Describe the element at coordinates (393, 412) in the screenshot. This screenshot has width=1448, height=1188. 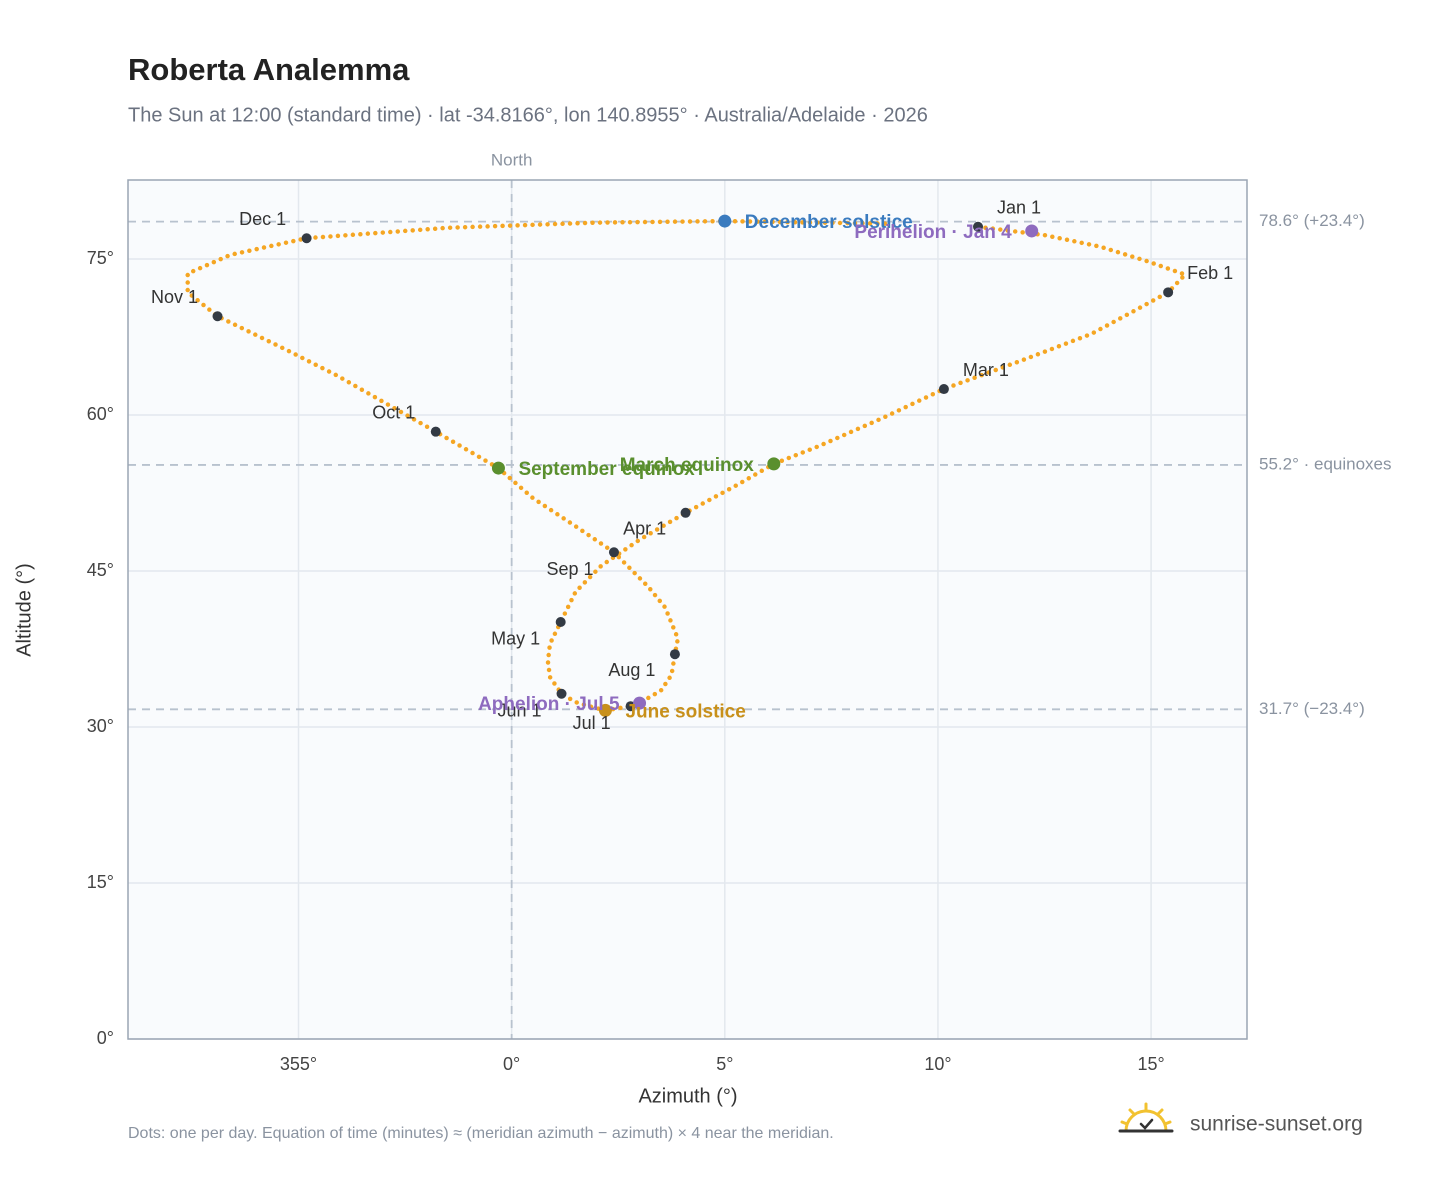
I see `month-label: Oct 1` at that location.